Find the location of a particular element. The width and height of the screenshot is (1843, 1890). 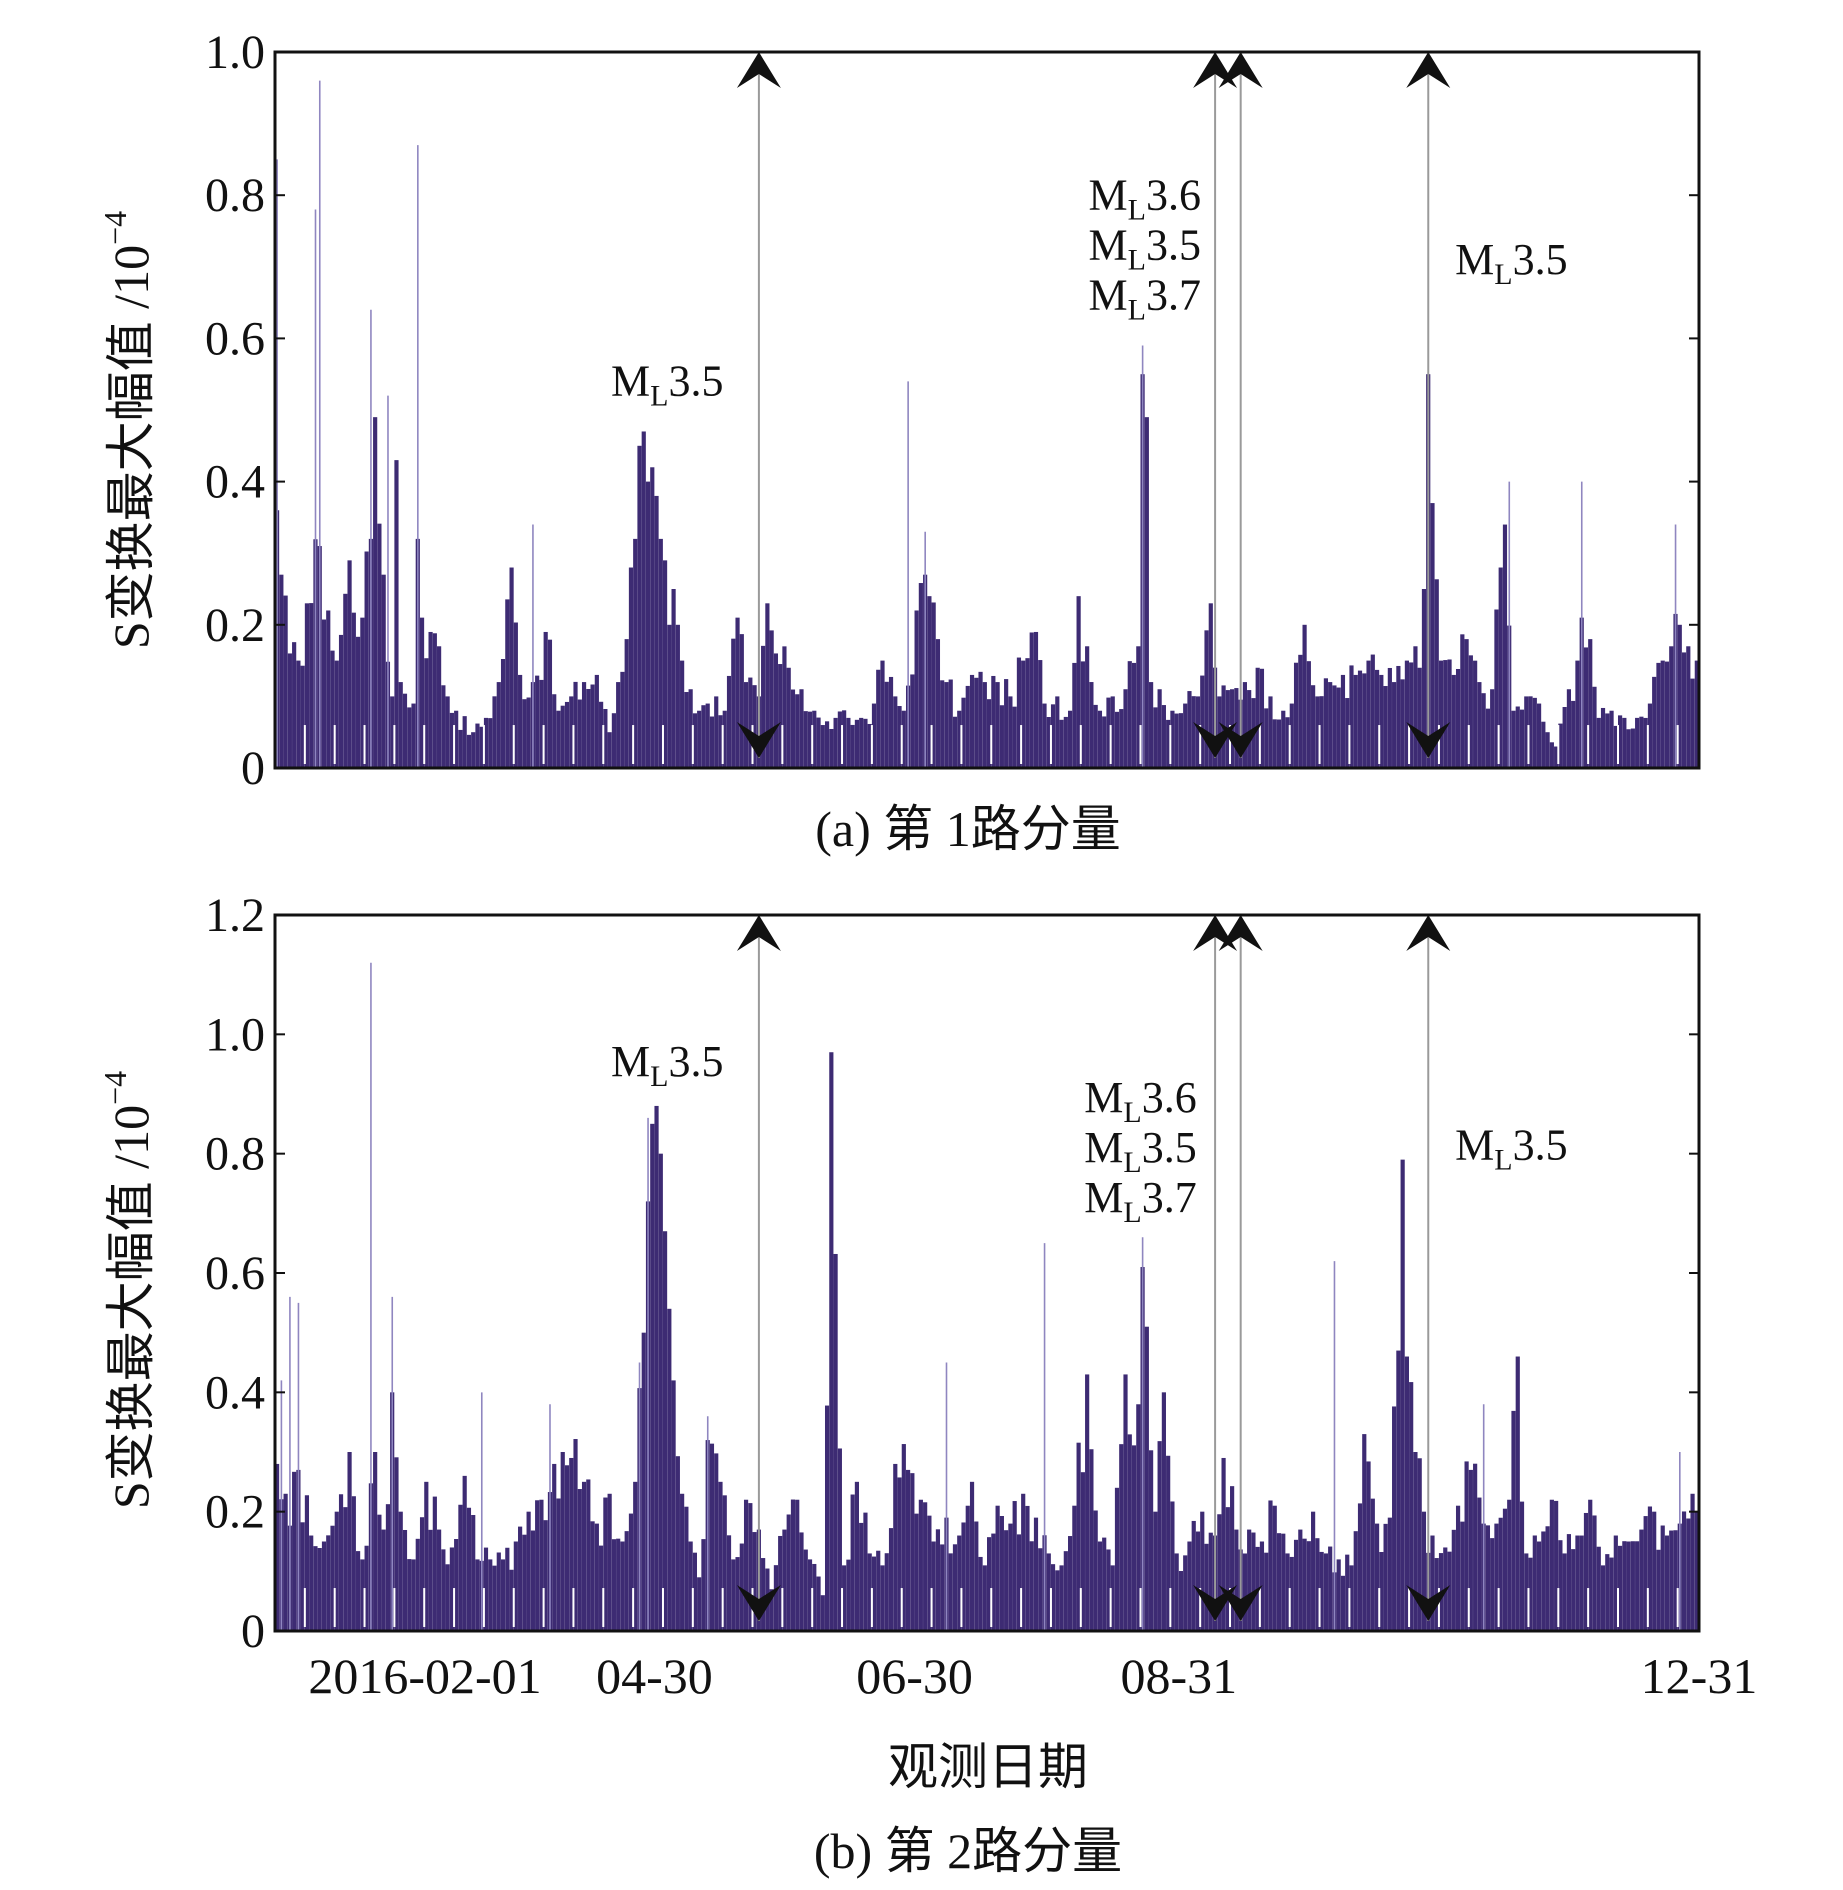

x-tick-label: 2016-02-01 is located at coordinates (424, 1676).